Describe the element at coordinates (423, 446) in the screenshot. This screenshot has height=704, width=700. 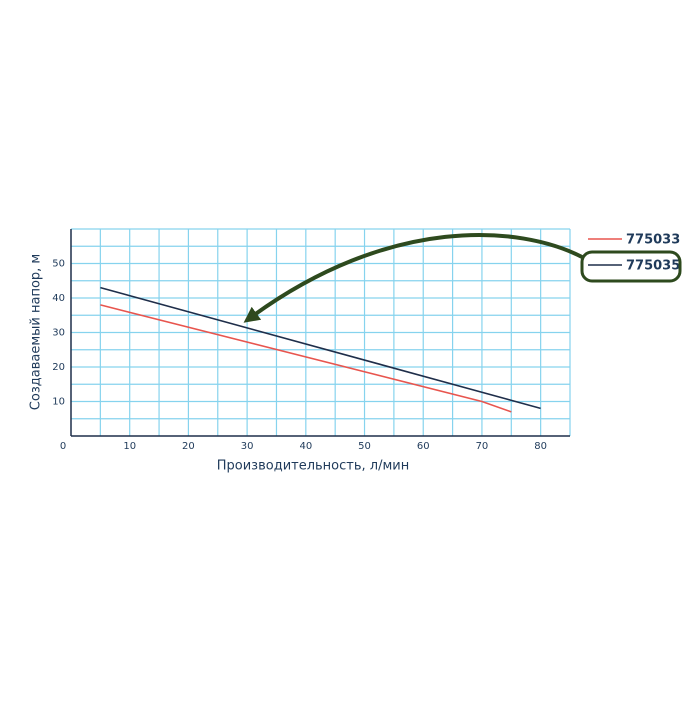
I see `x-tick-label: 60` at that location.